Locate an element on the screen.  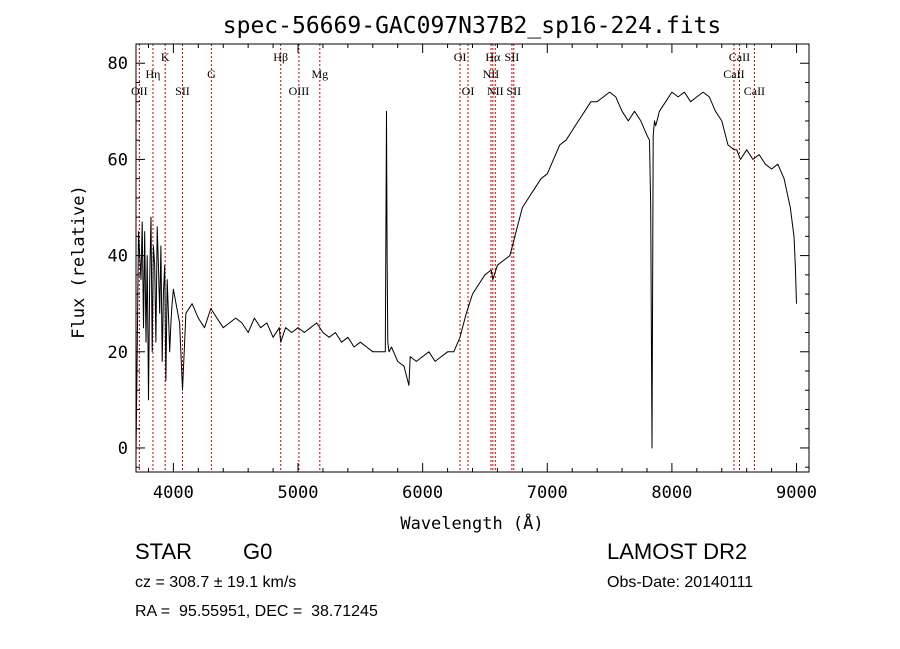
spectral-line-label: G is located at coordinates (211, 74).